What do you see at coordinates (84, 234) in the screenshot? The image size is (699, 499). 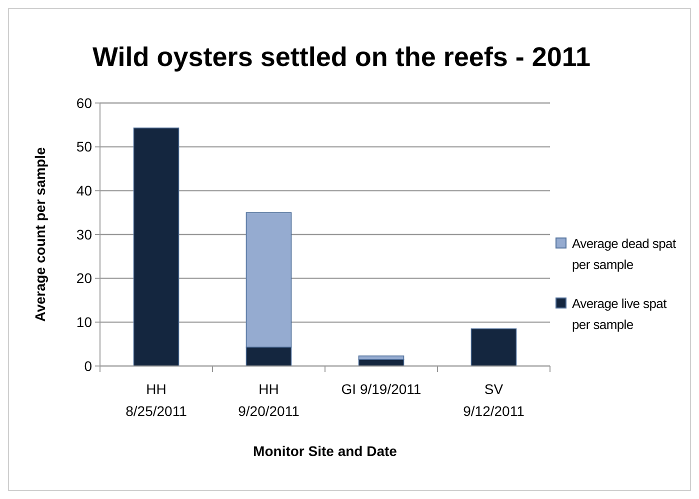 I see `y-tick-label: 30` at bounding box center [84, 234].